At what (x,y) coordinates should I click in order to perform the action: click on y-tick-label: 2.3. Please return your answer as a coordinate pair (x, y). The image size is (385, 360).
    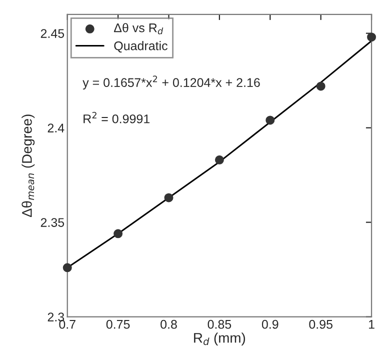
    Looking at the image, I should click on (56, 317).